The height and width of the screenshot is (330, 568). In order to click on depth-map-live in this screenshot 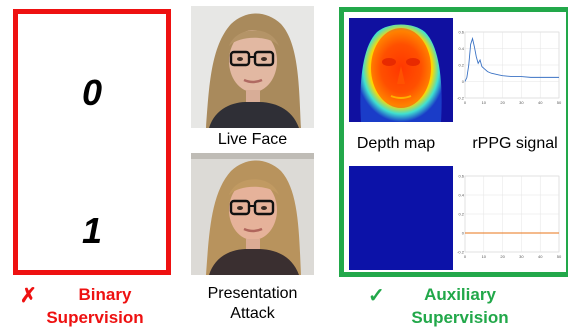, I will do `click(401, 70)`.